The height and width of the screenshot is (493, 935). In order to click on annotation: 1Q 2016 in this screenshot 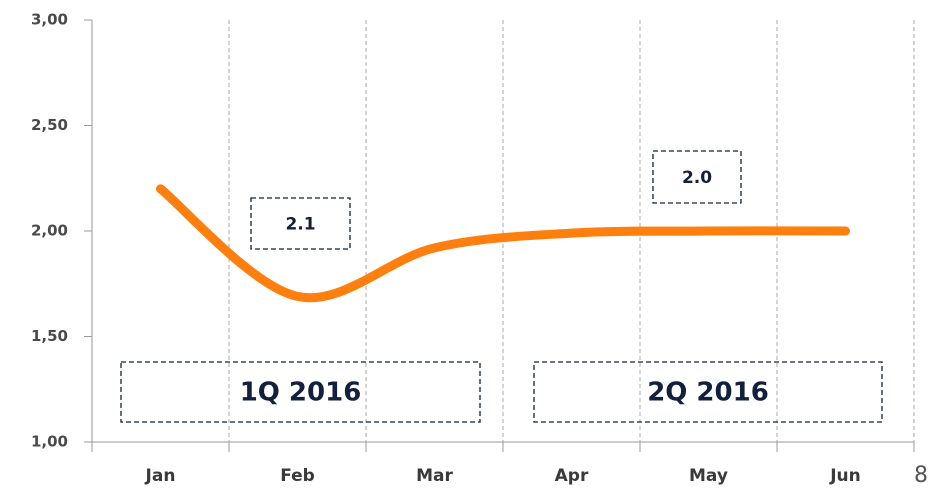, I will do `click(301, 393)`.